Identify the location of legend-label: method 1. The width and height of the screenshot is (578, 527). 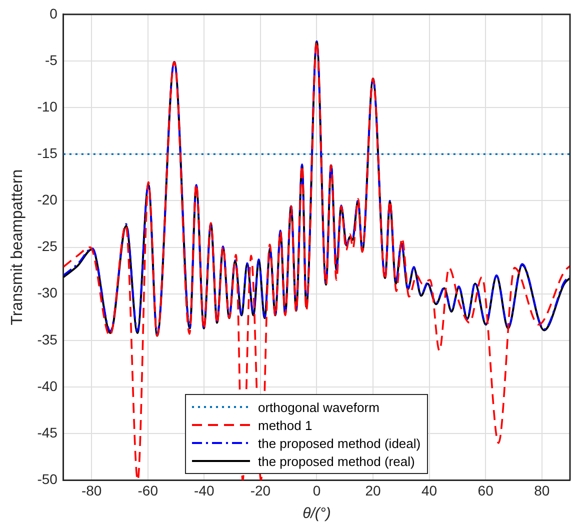
(285, 425).